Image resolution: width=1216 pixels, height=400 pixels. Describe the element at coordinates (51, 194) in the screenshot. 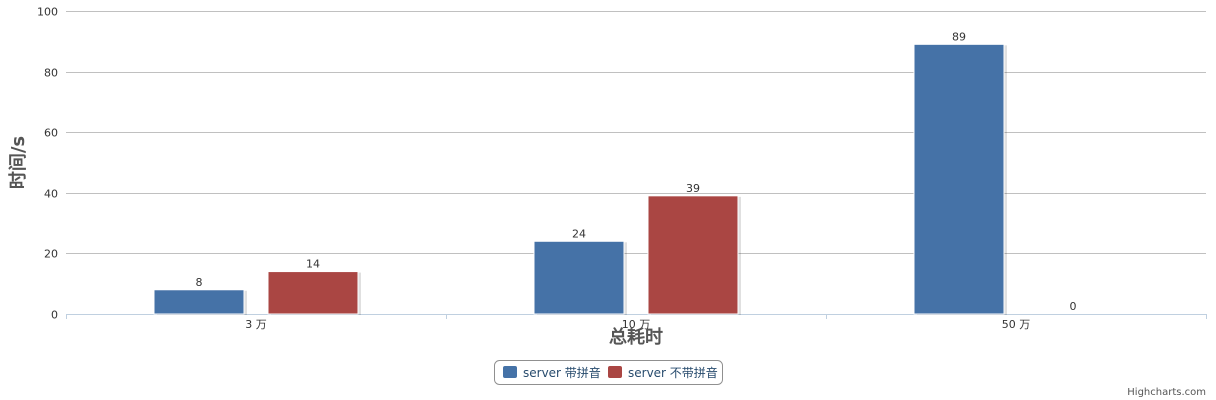

I see `y-tick-label: 40` at that location.